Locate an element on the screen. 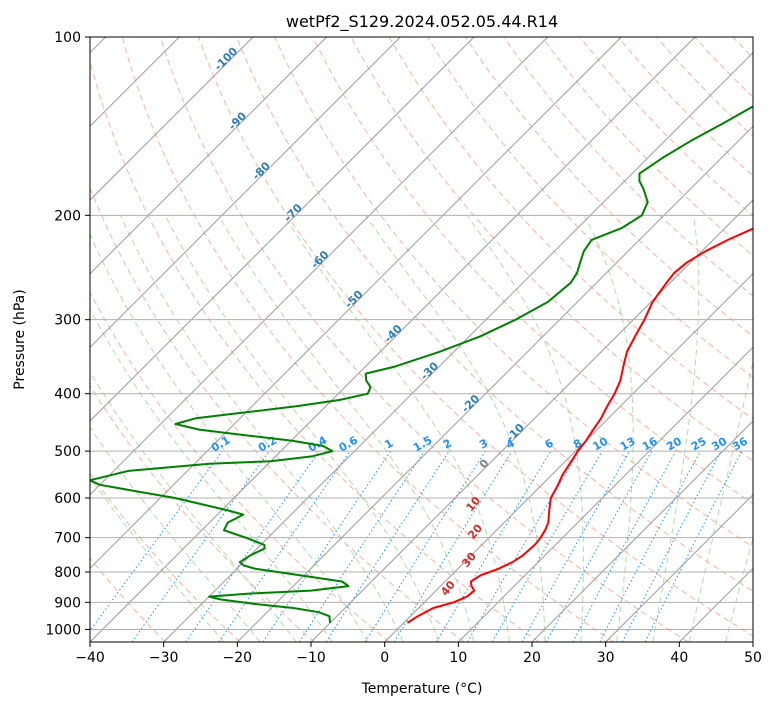  y-tick-label: 500 is located at coordinates (67, 452).